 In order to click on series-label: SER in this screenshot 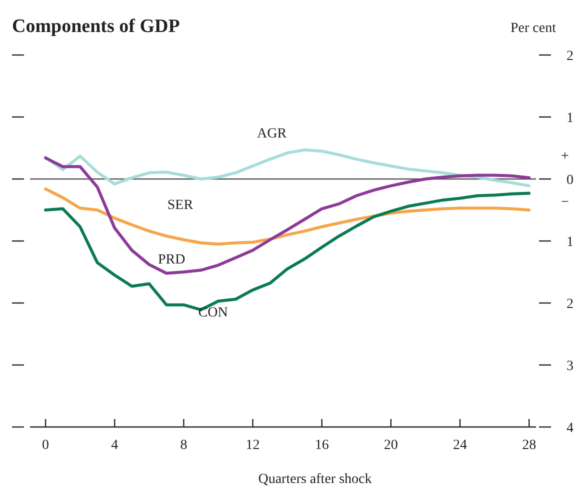, I will do `click(180, 205)`.